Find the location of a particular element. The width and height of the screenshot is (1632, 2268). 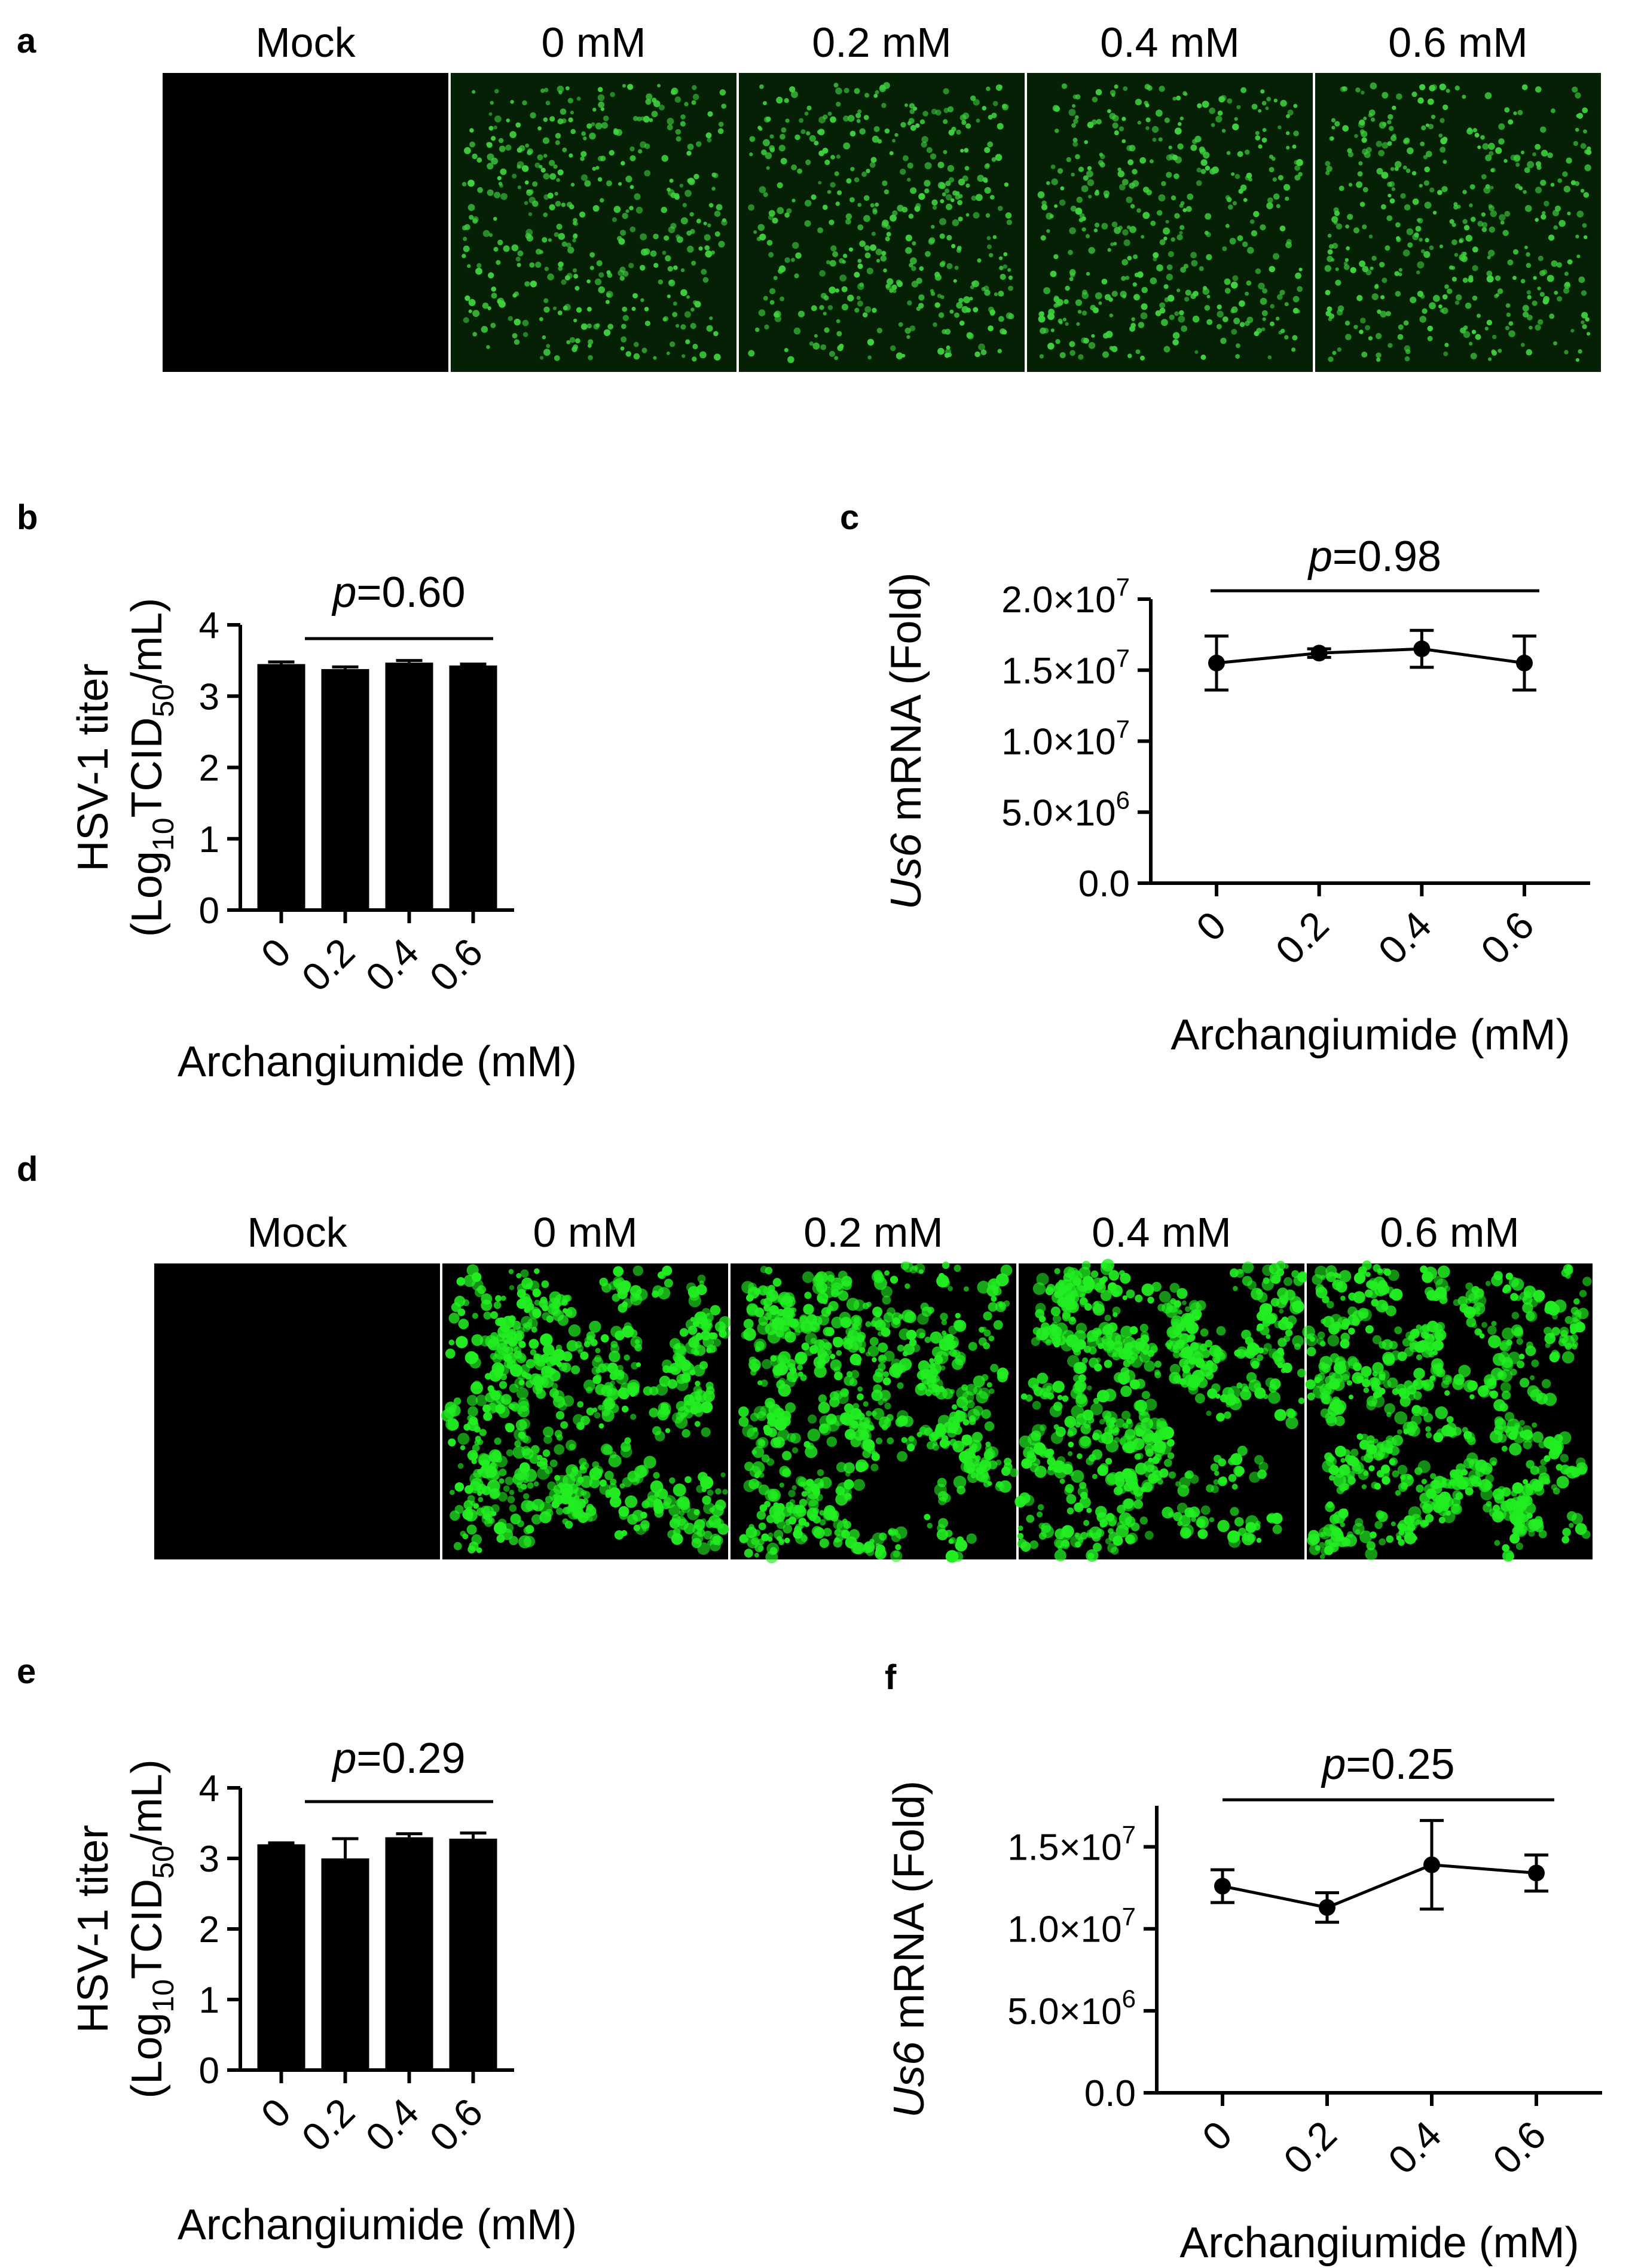

y-axis-label-line1: HSV-1 titer is located at coordinates (93, 1929).